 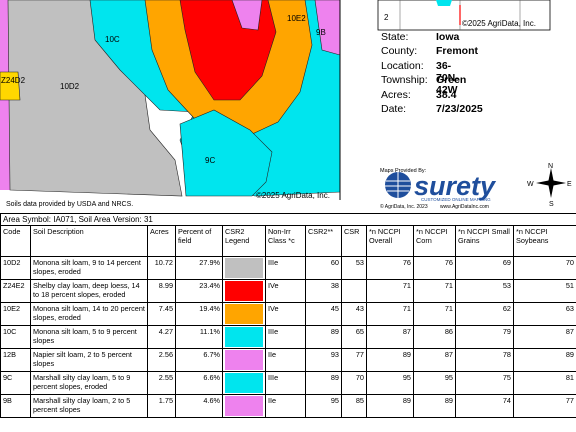 I want to click on header-cell: Code, so click(x=15, y=241).